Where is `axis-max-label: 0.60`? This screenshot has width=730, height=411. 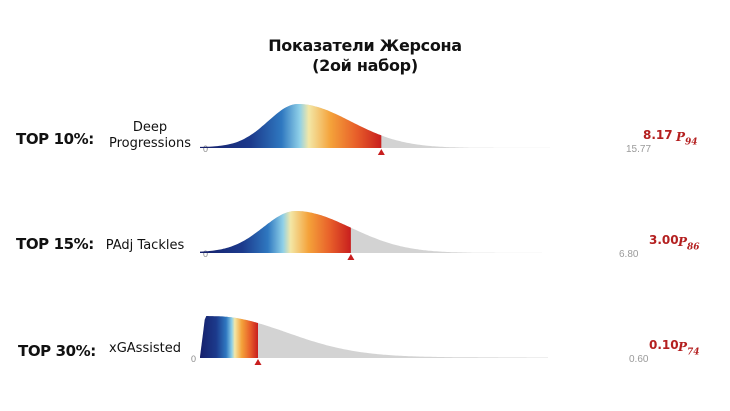 axis-max-label: 0.60 is located at coordinates (639, 359).